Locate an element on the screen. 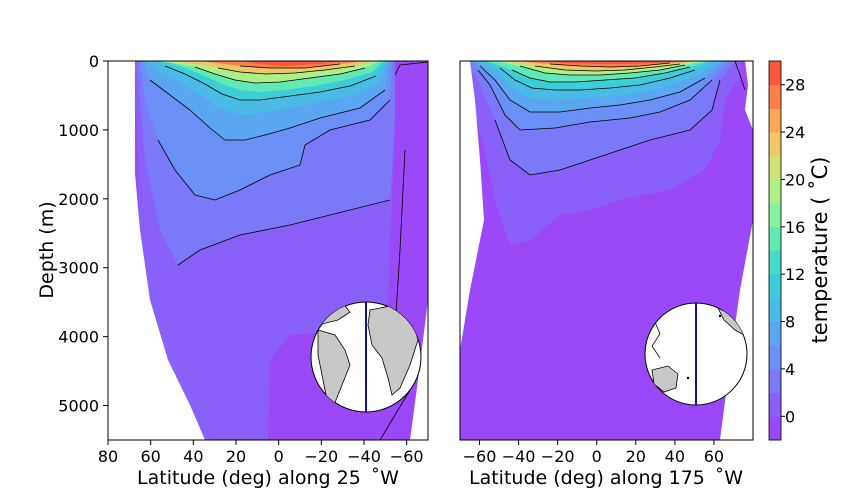 This screenshot has width=864, height=504. colorbar-tick-label: 20 is located at coordinates (795, 179).